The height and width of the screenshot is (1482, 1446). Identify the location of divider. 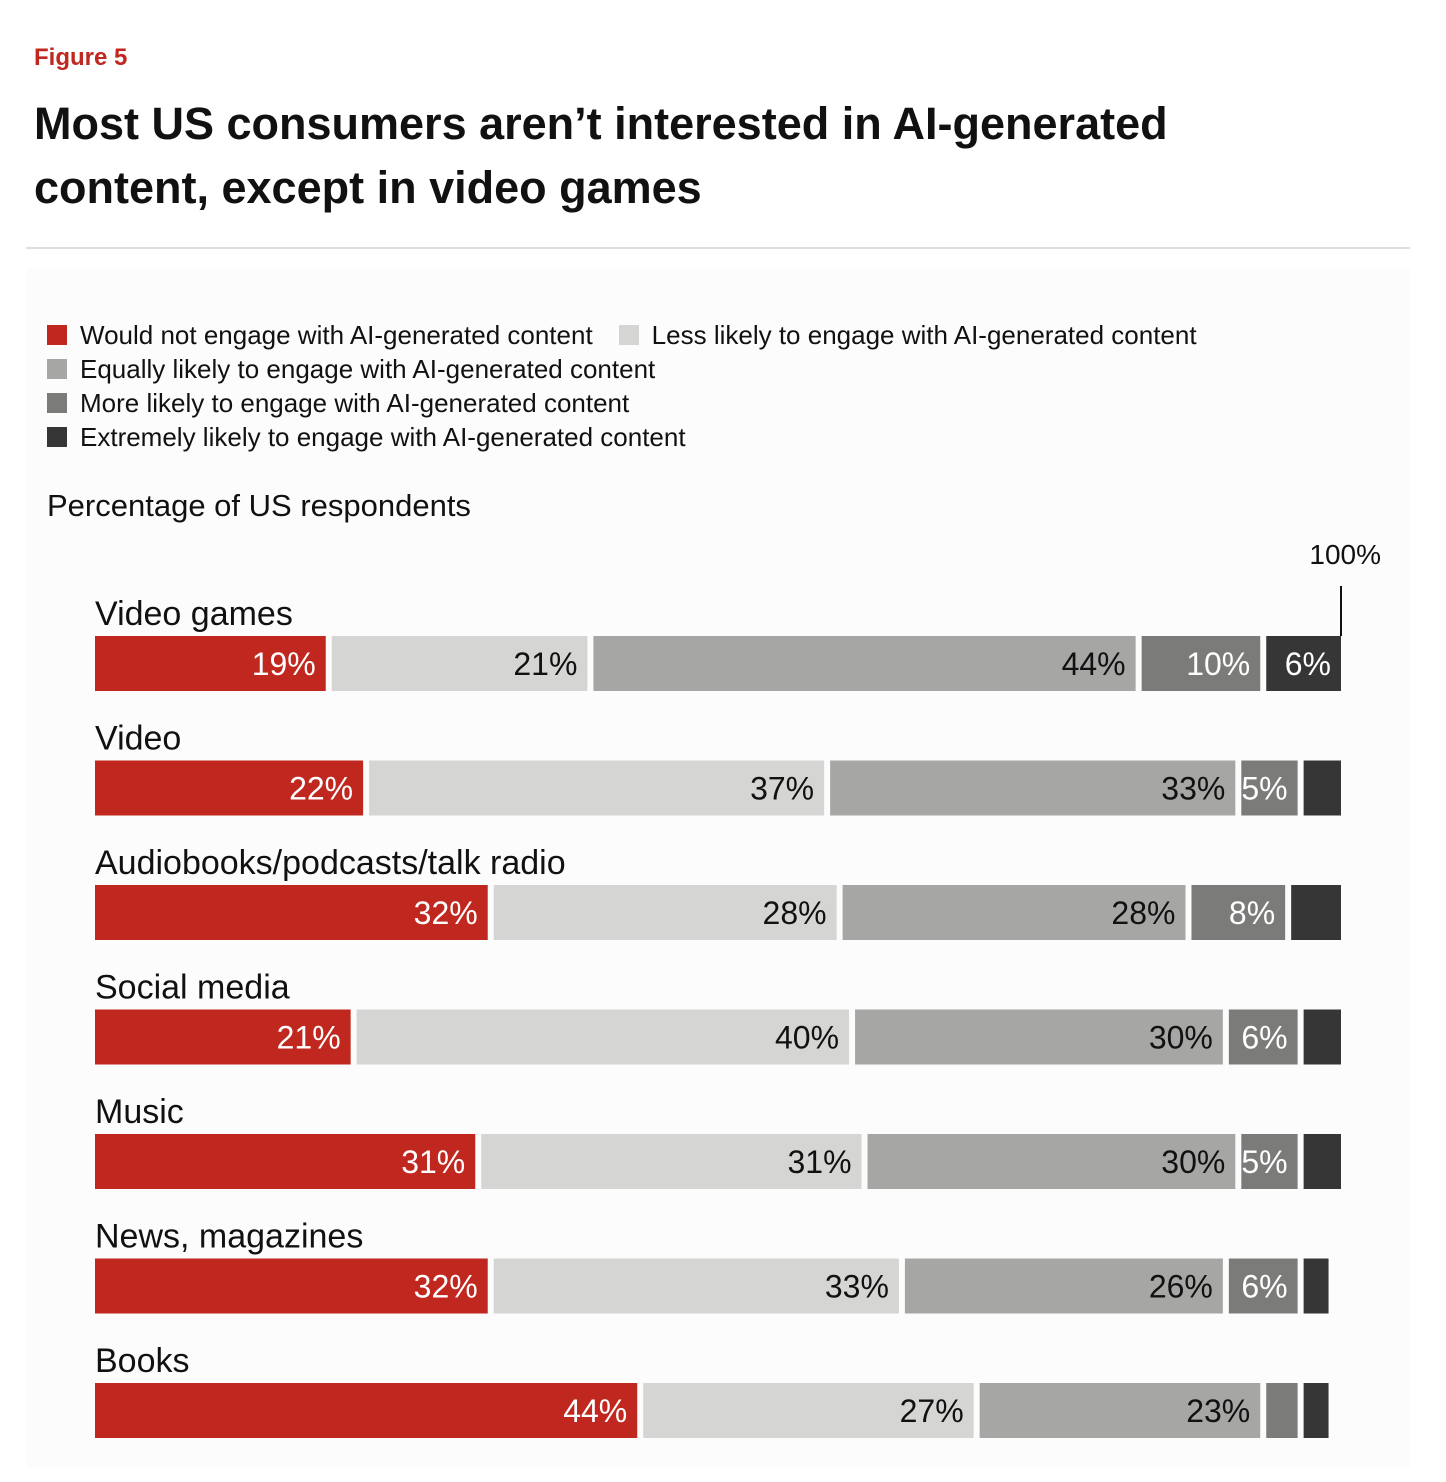
(718, 248).